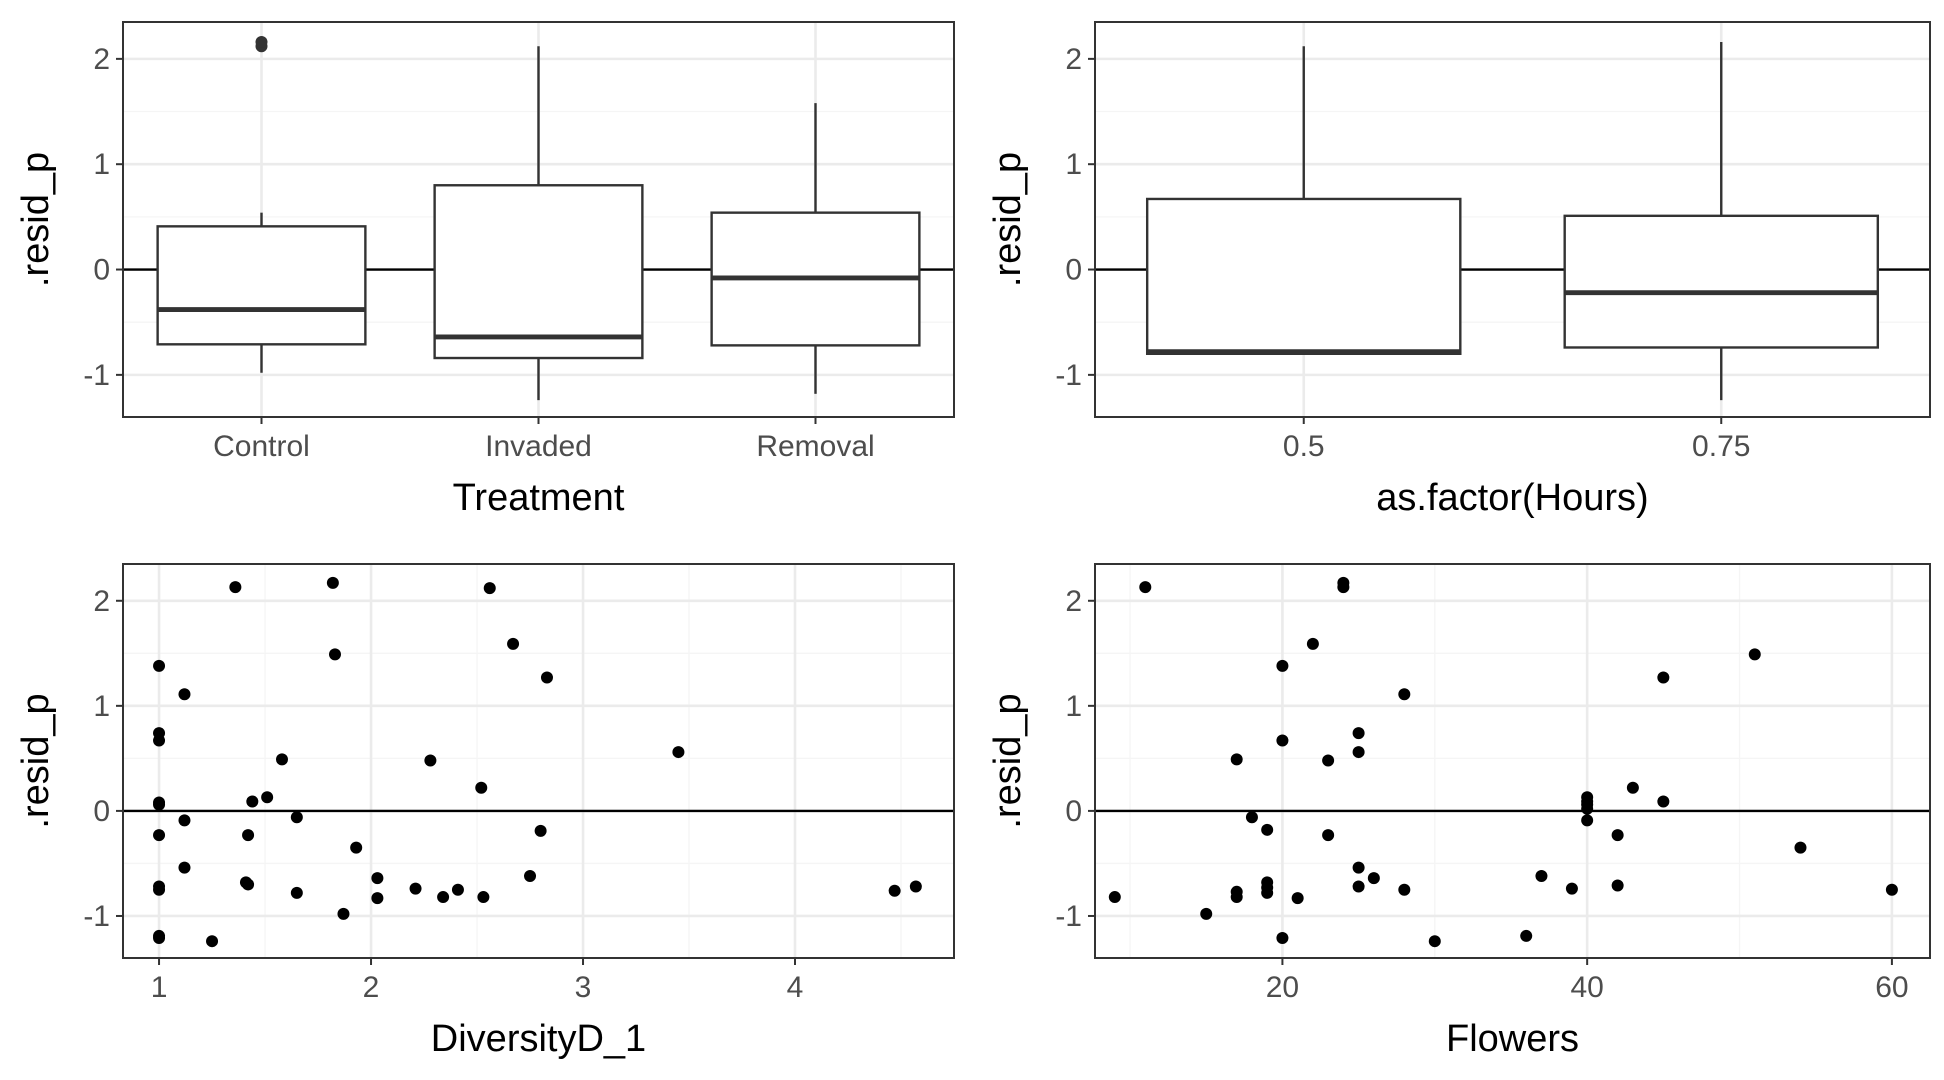  Describe the element at coordinates (815, 446) in the screenshot. I see `x-tick-label: Removal` at that location.